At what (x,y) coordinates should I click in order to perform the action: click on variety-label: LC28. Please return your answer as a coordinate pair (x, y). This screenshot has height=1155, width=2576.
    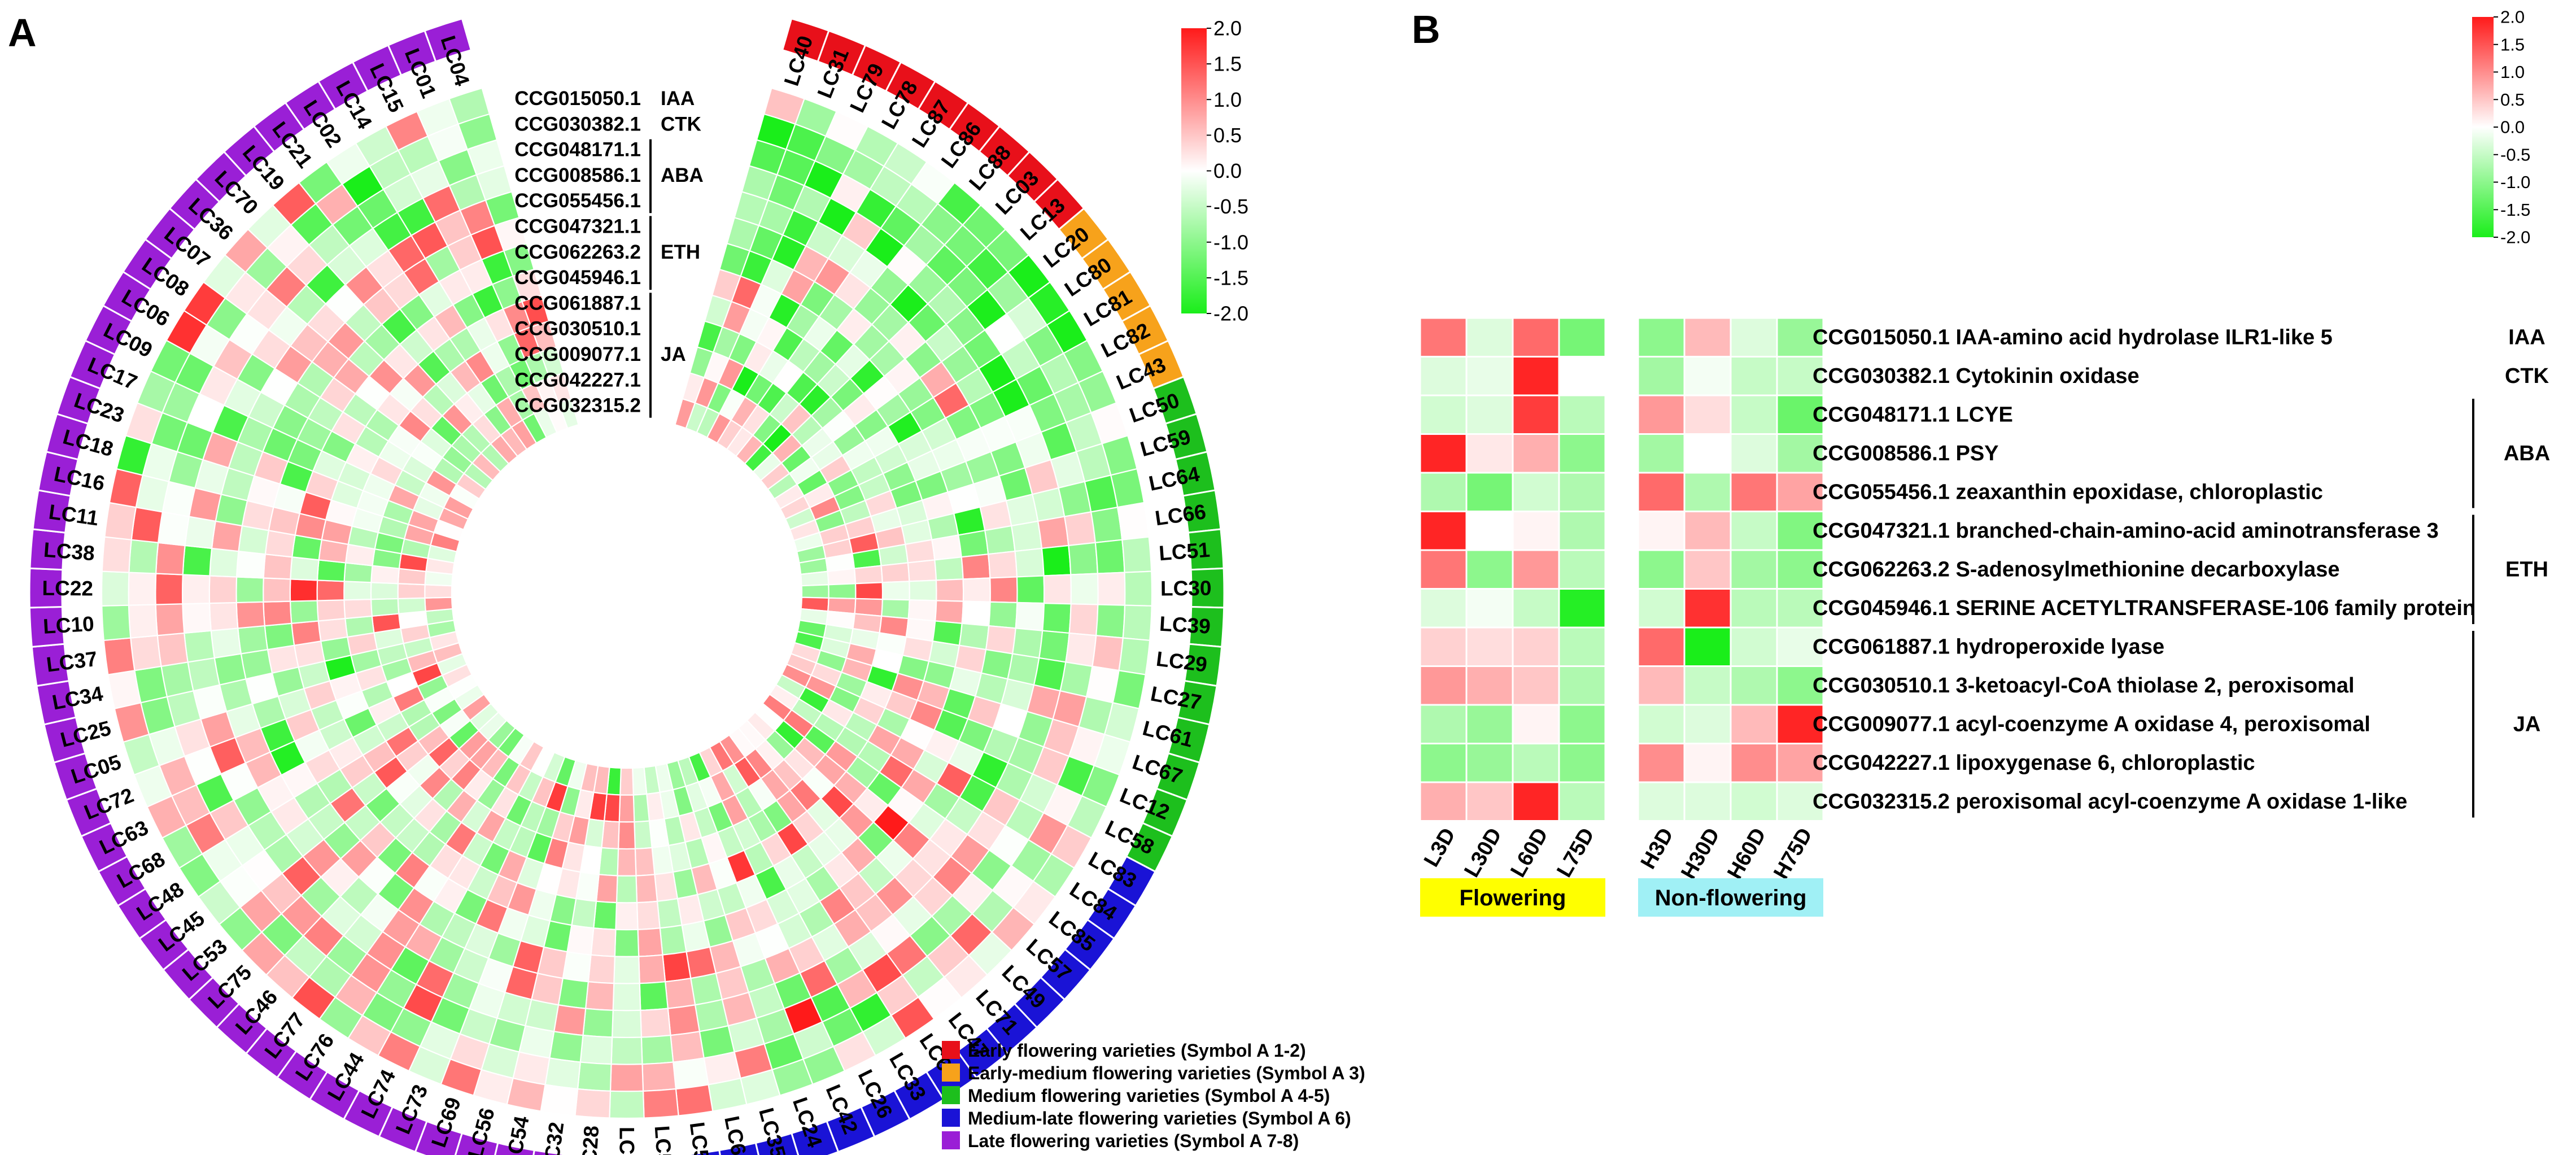
    Looking at the image, I should click on (590, 1140).